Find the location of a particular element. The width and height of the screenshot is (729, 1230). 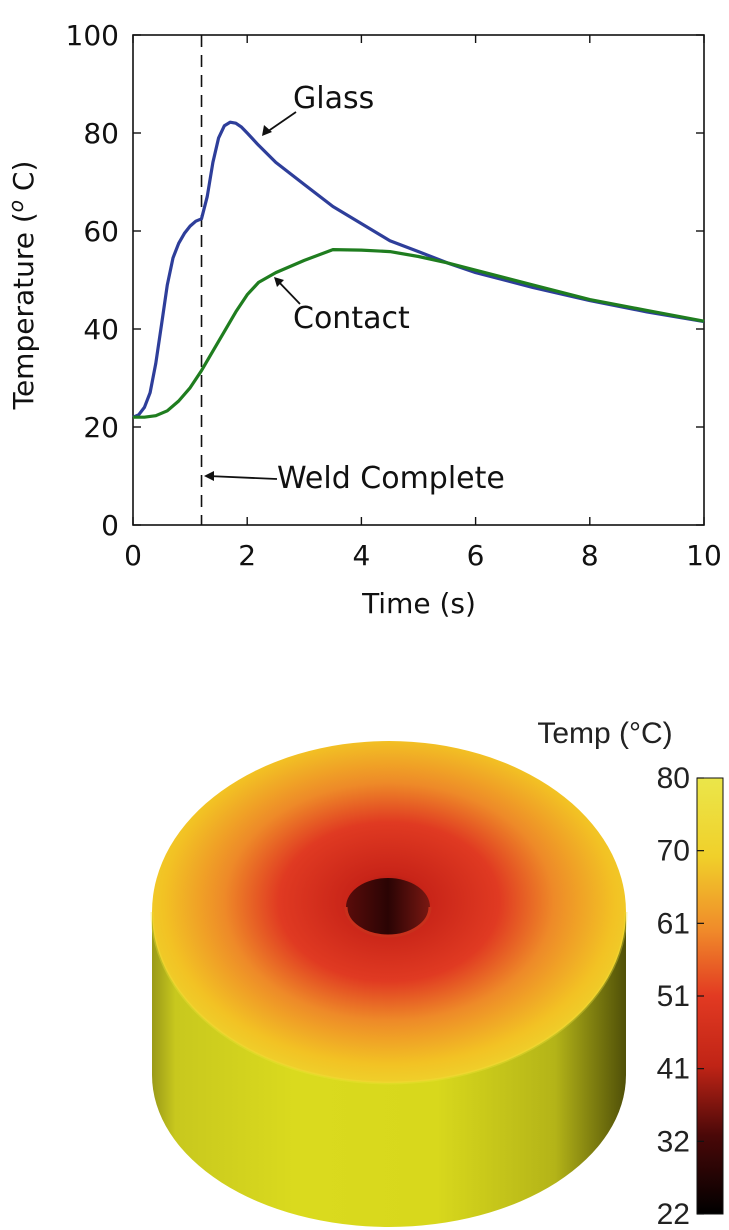

cylinder-center-hole is located at coordinates (388, 907).